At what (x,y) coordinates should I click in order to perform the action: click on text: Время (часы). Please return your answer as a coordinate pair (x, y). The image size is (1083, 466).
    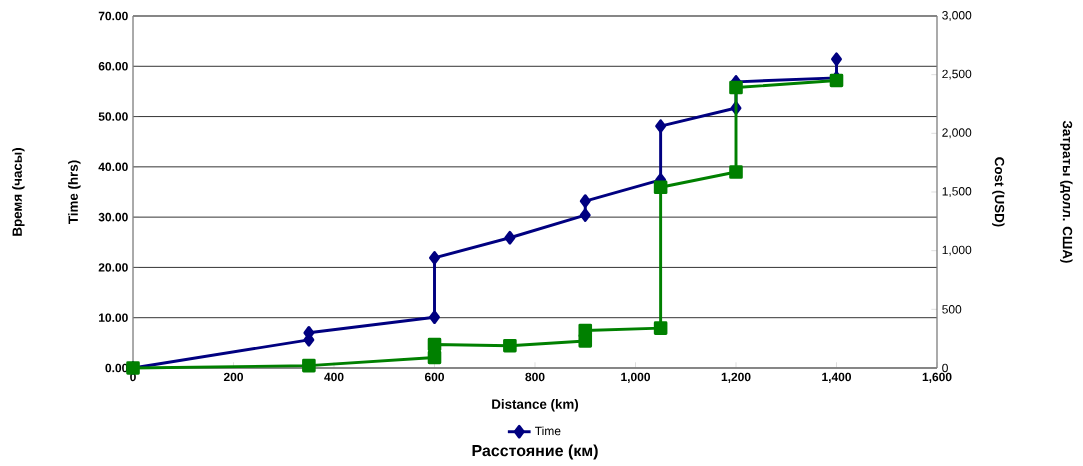
    Looking at the image, I should click on (18, 192).